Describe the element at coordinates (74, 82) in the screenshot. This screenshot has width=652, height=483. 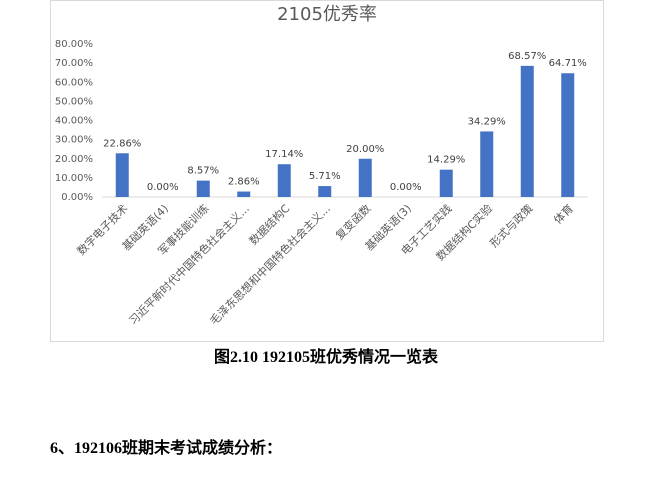
I see `y-tick-label: 60.00%` at that location.